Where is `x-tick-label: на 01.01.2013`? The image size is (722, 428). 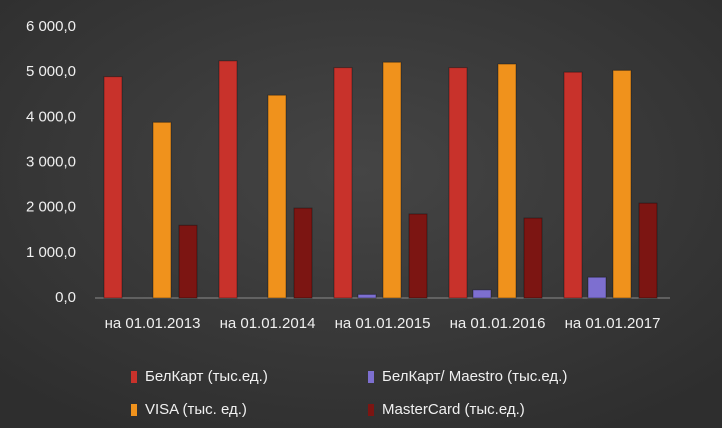
x-tick-label: на 01.01.2013 is located at coordinates (153, 323).